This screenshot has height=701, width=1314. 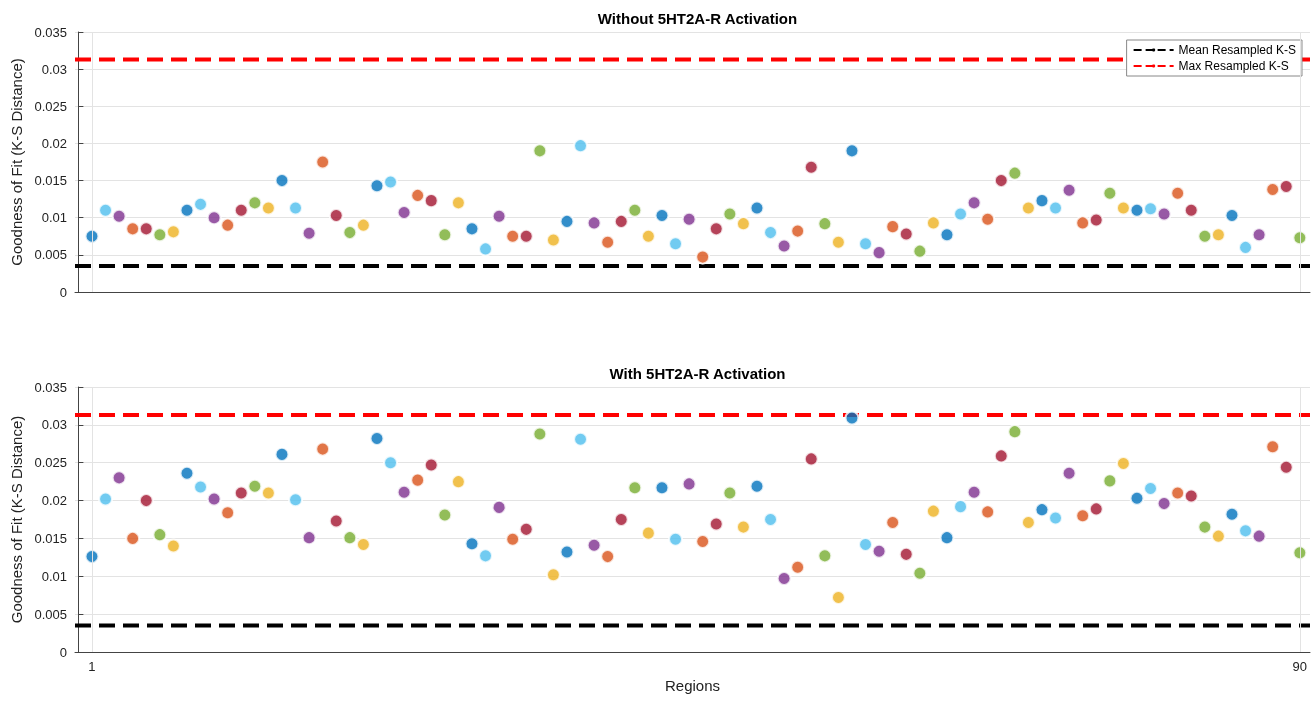 What do you see at coordinates (692, 685) in the screenshot?
I see `x-axis-title: Regions` at bounding box center [692, 685].